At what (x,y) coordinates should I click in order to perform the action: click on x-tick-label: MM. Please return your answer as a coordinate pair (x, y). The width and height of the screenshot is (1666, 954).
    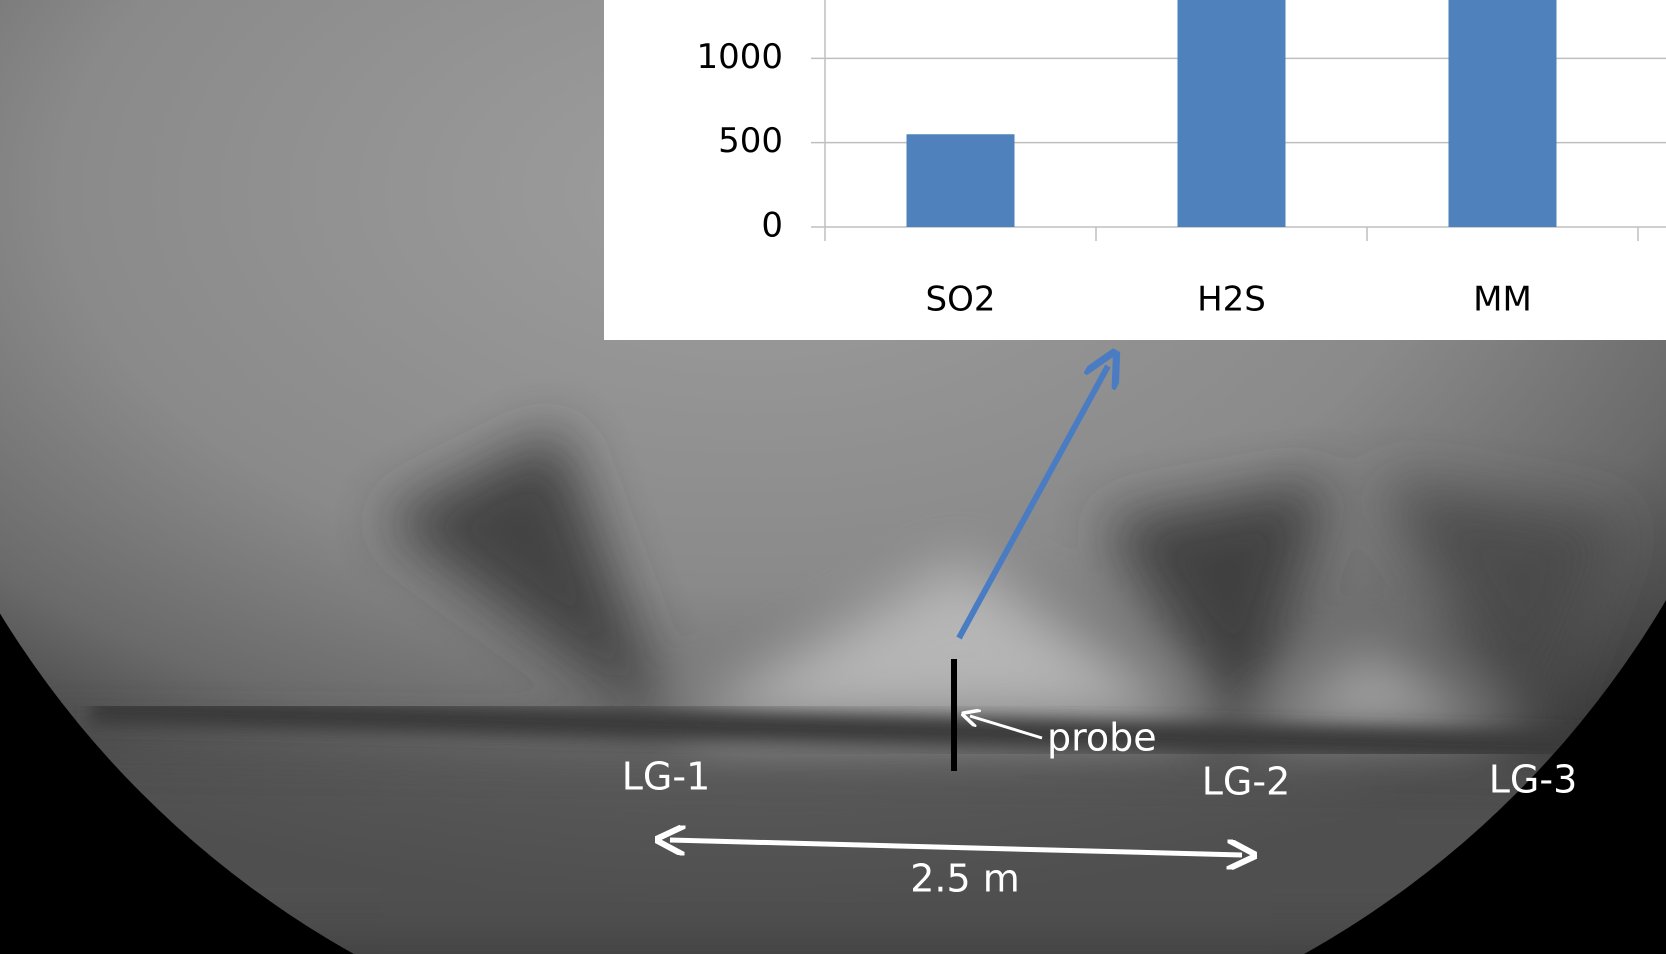
    Looking at the image, I should click on (1502, 300).